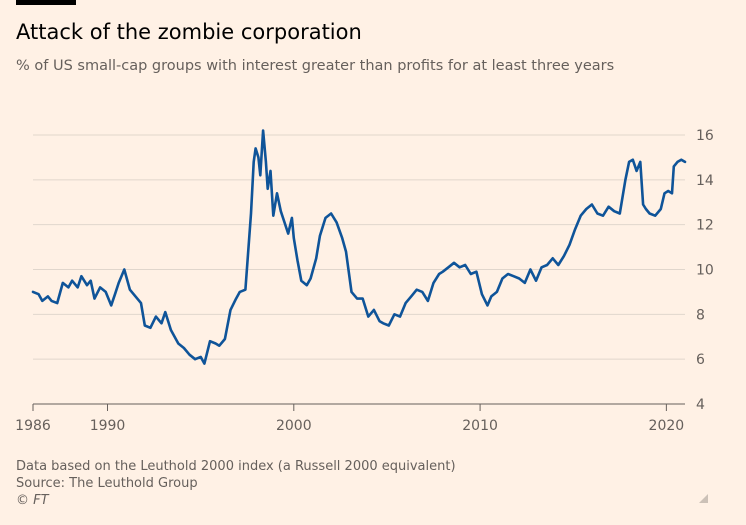 The height and width of the screenshot is (525, 746). I want to click on top-rule, so click(46, 2).